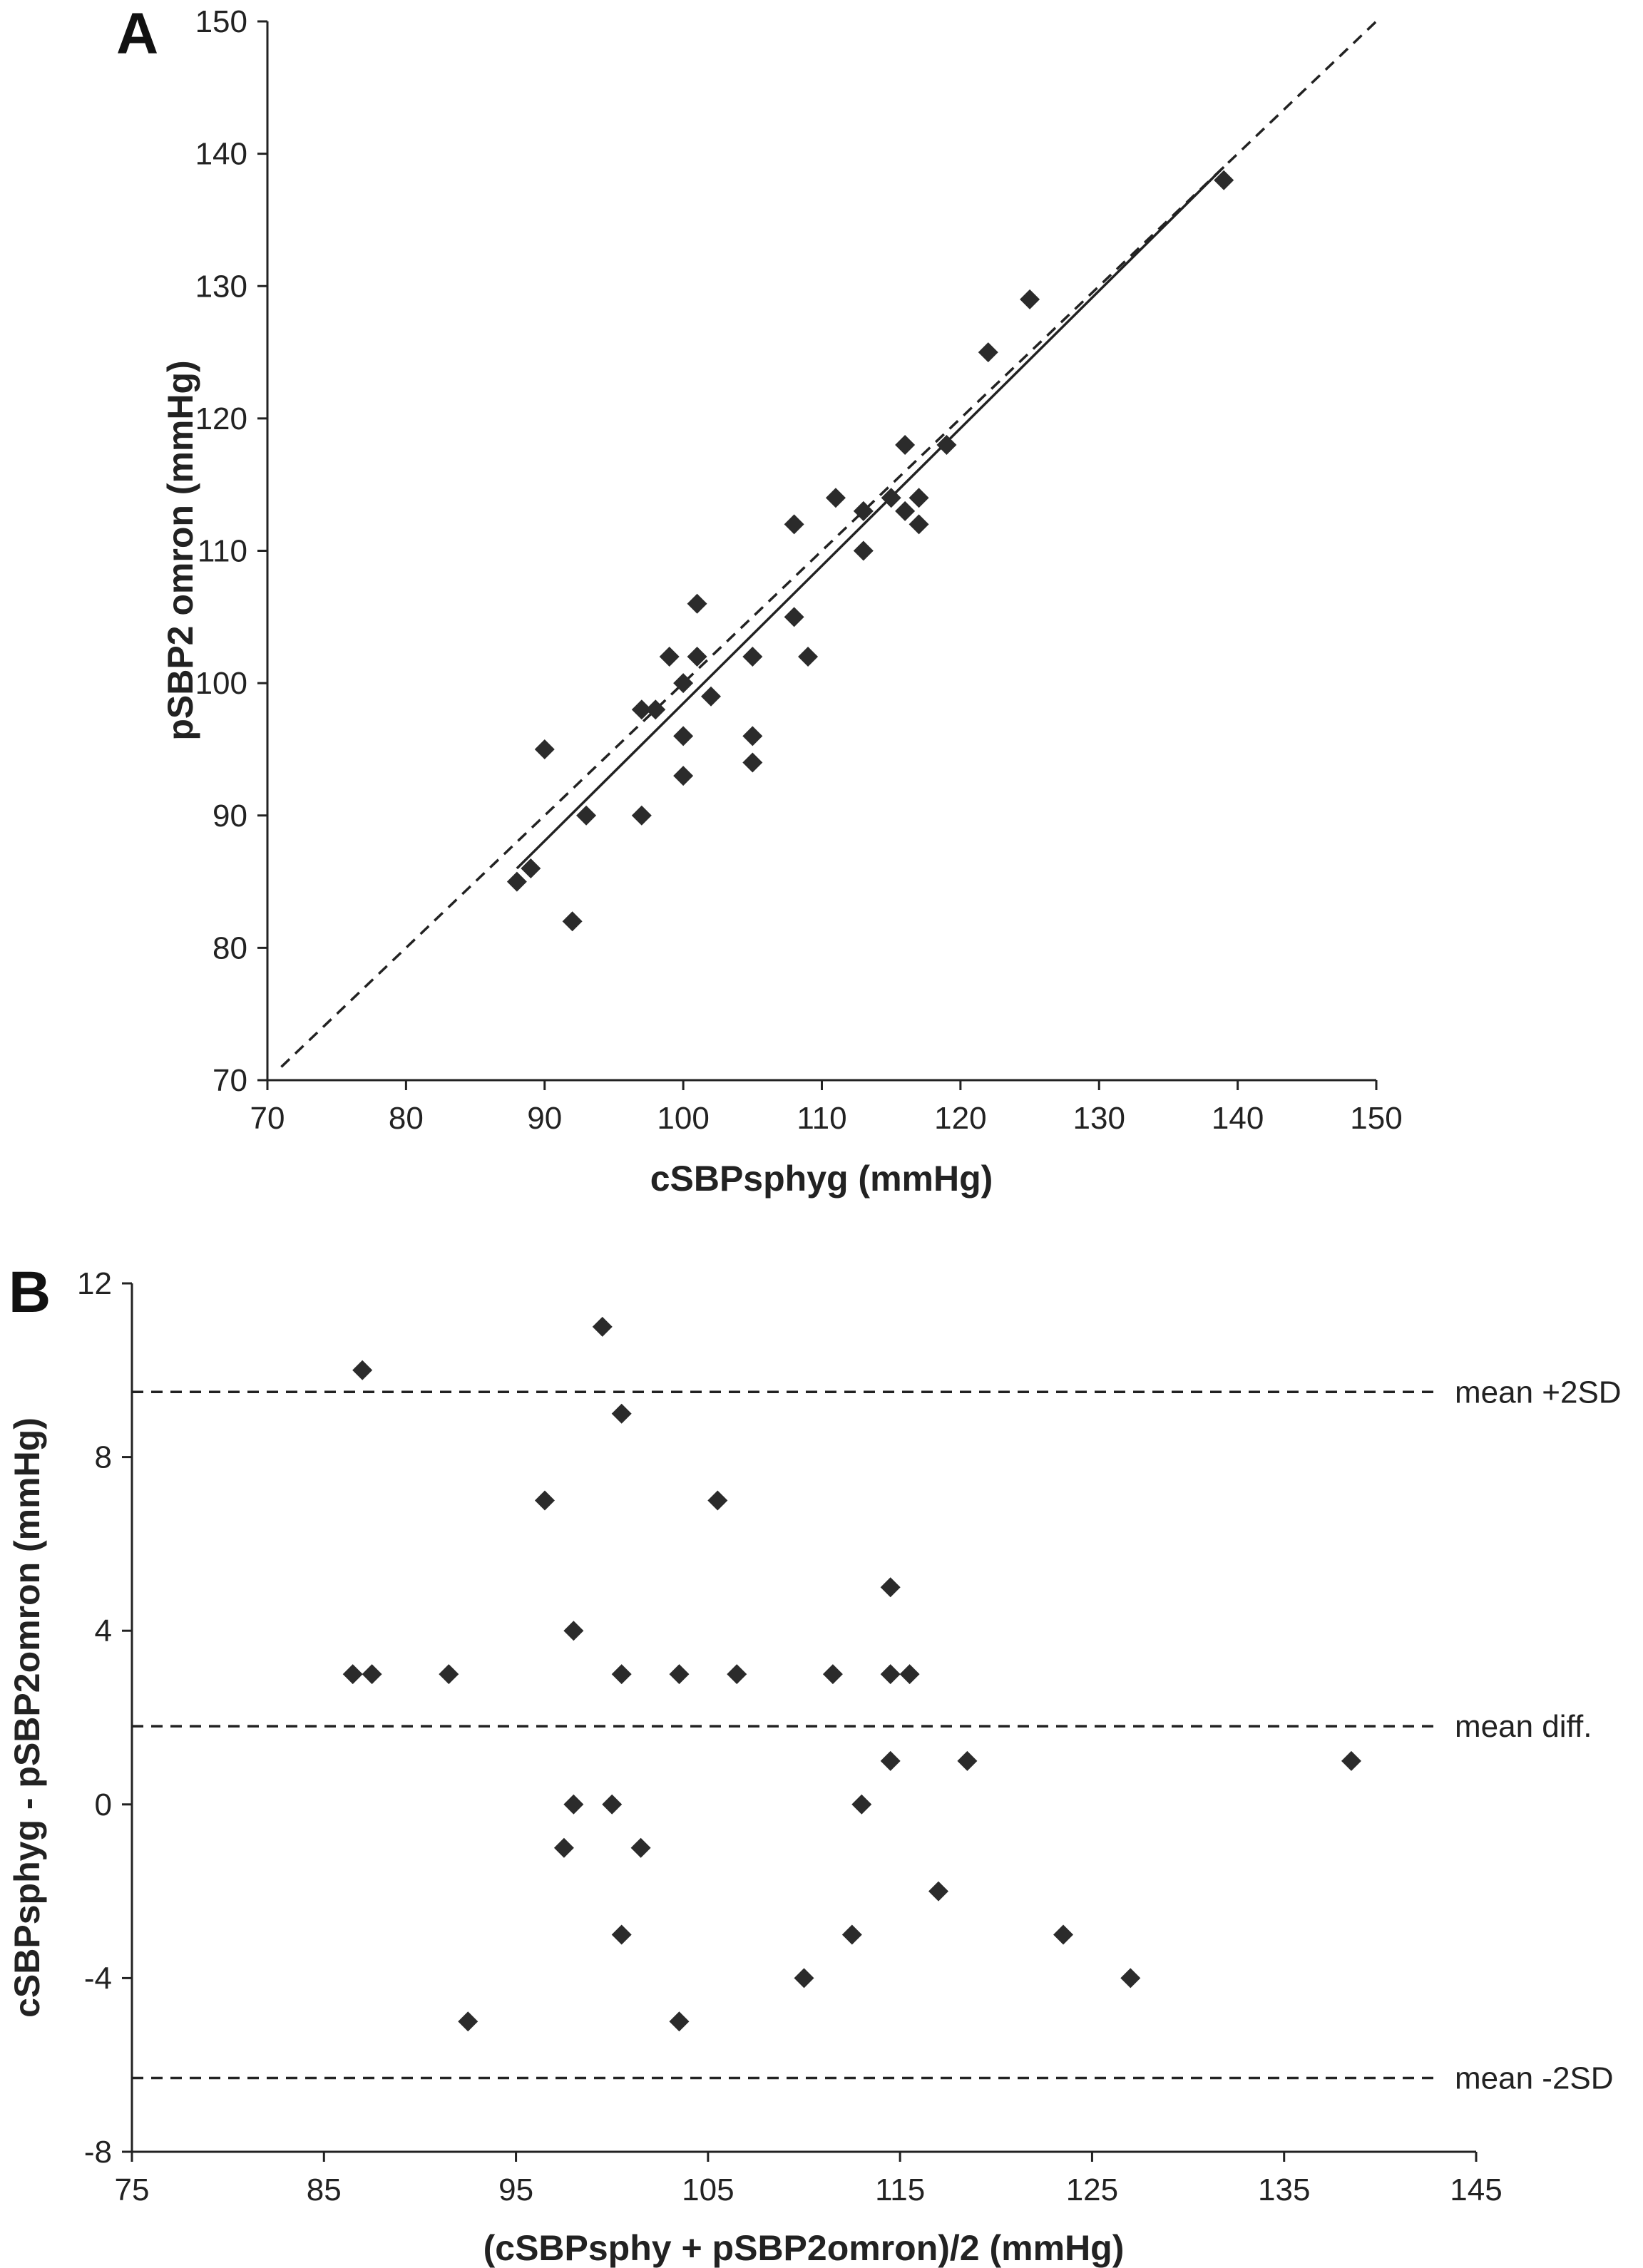 The height and width of the screenshot is (2268, 1643). What do you see at coordinates (809, 2179) in the screenshot?
I see `panel-b-x-ticks: 75 85 95 105 115 125 135 145` at bounding box center [809, 2179].